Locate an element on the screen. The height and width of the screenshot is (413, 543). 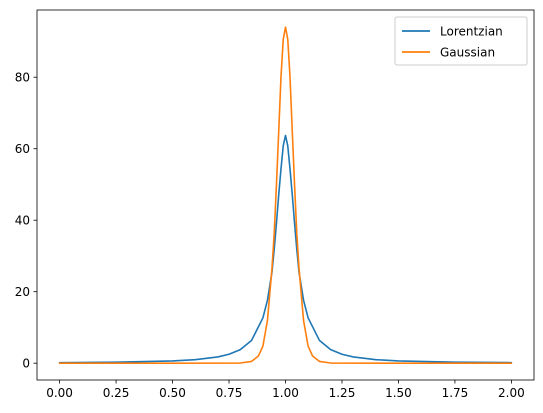
x-axis: 0.00 0.25 0.50 0.75 1.00 1.25 1.50 1.75 2.00 is located at coordinates (285, 390).